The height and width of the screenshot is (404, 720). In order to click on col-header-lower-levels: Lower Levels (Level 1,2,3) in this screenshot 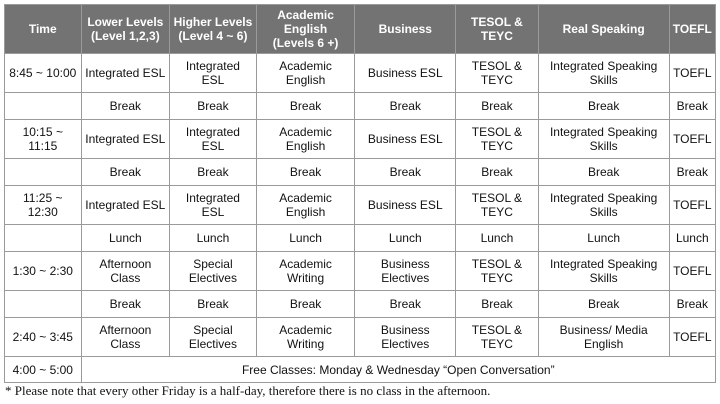, I will do `click(125, 29)`.